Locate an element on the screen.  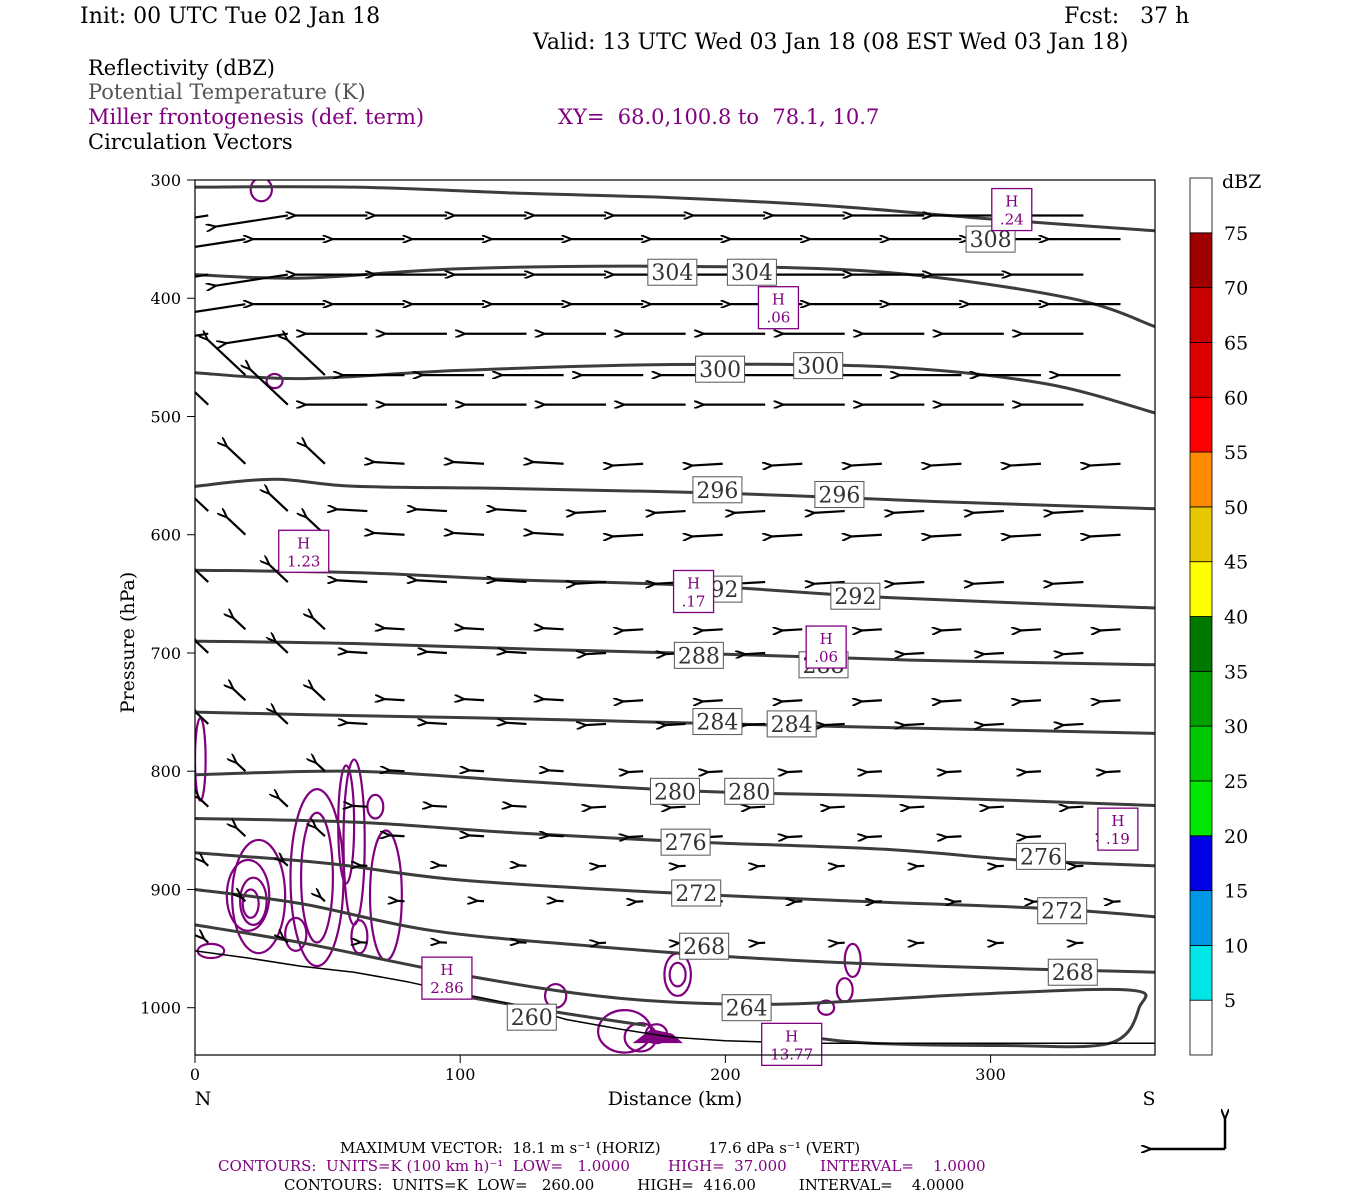
theta-label-text: 284 is located at coordinates (717, 723).